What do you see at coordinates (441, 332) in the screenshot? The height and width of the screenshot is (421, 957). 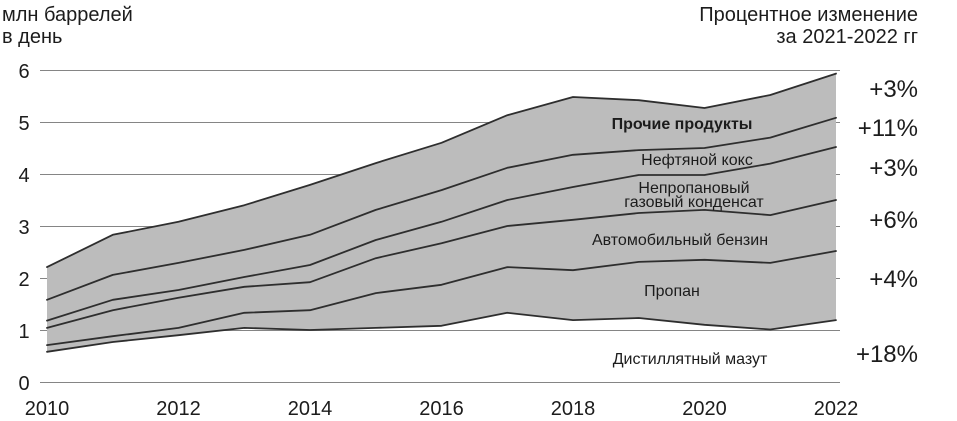 I see `line-distillate-fuel-oil` at bounding box center [441, 332].